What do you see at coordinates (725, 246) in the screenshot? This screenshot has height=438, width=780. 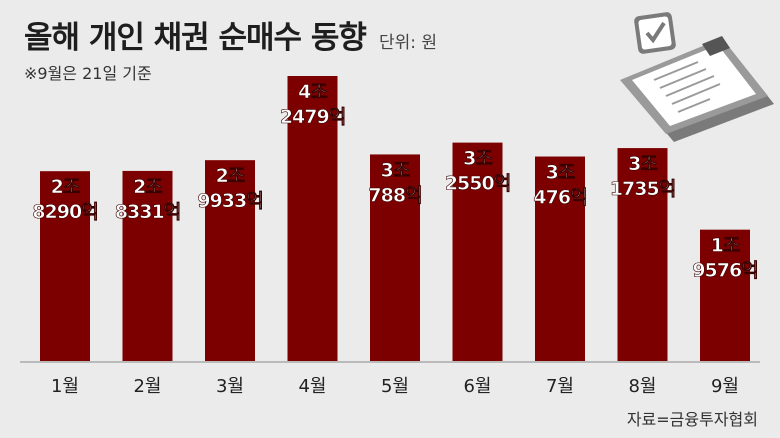 I see `bar-label-jo: 1조` at bounding box center [725, 246].